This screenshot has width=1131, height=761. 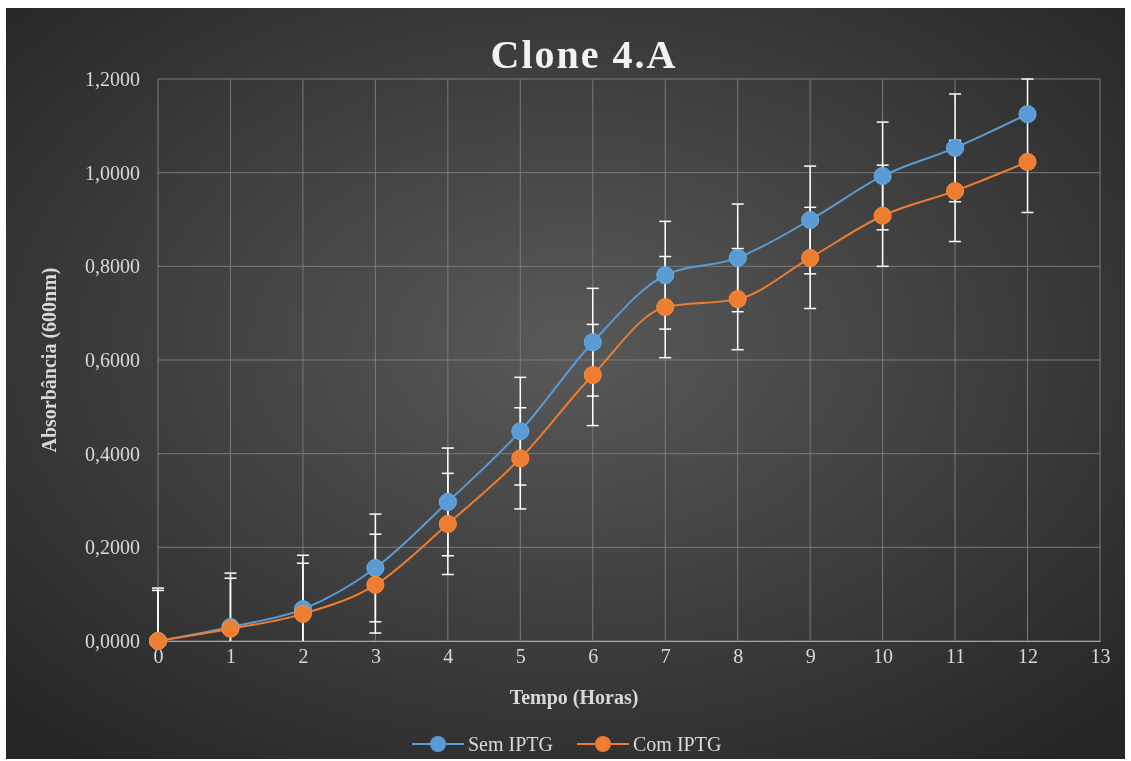 I want to click on x-tick-label: 5, so click(x=520, y=656).